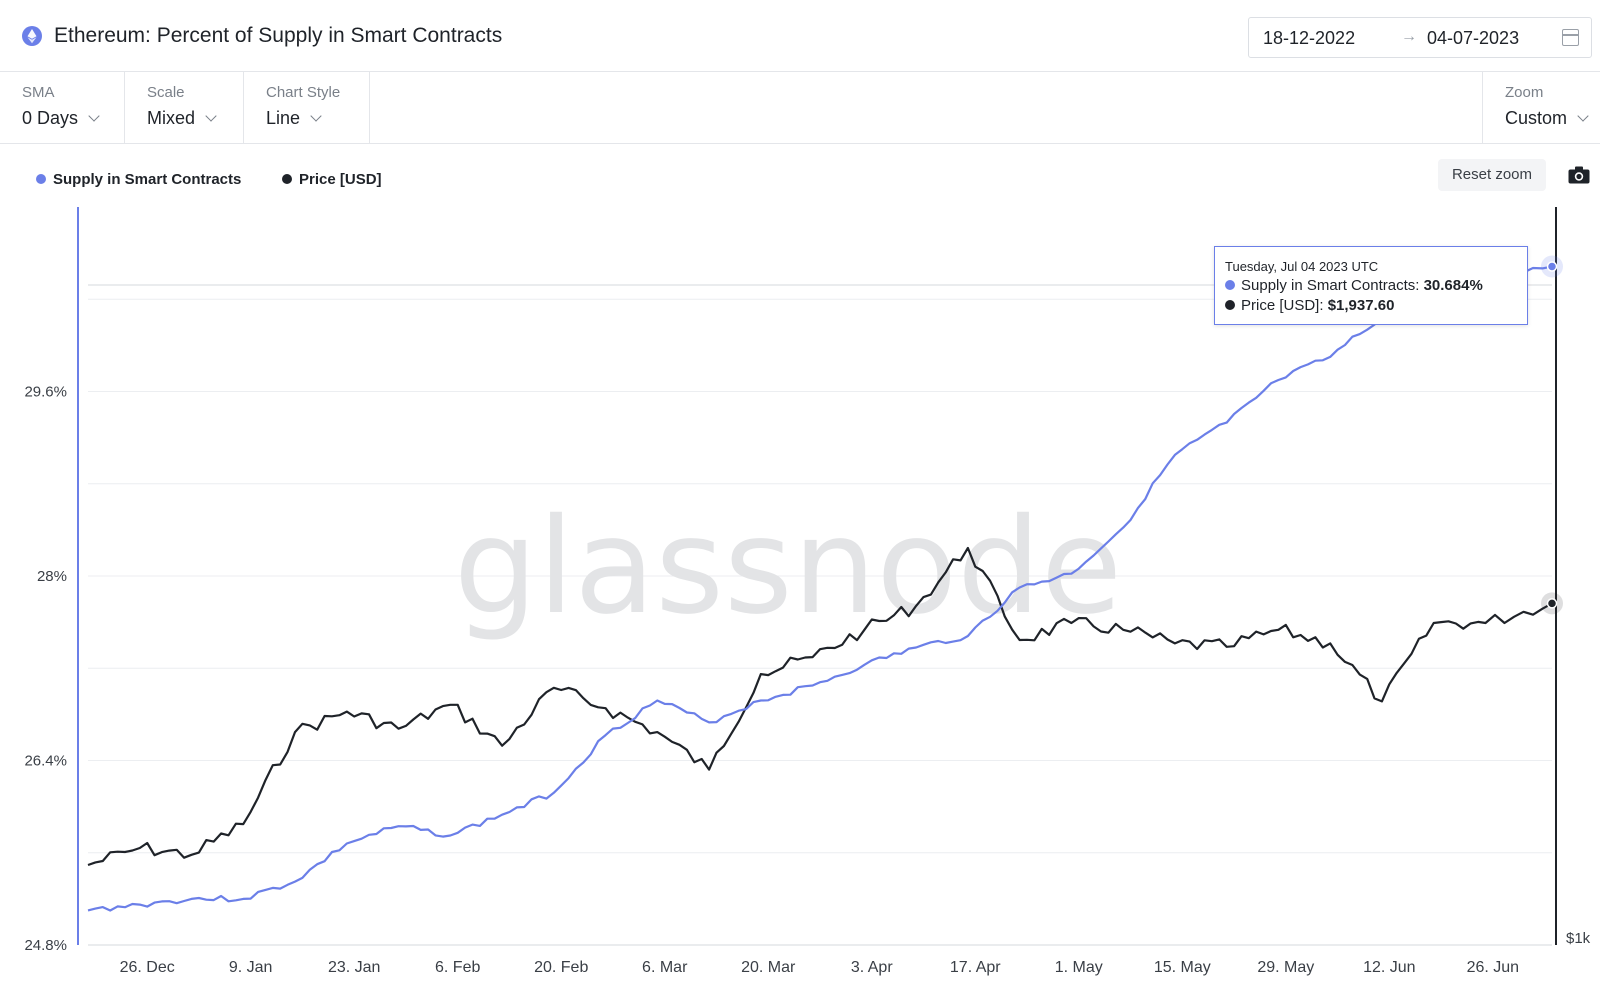 The image size is (1600, 992). Describe the element at coordinates (1309, 38) in the screenshot. I see `date-from-input: 18-12-2022` at that location.